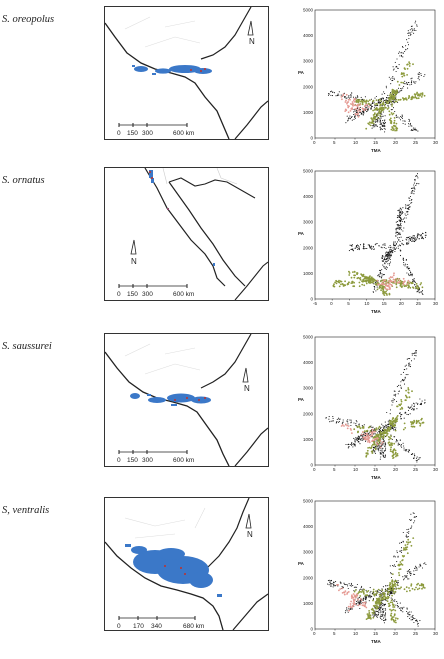 The width and height of the screenshot is (444, 659). I want to click on x-tick-label: 10, so click(356, 469).